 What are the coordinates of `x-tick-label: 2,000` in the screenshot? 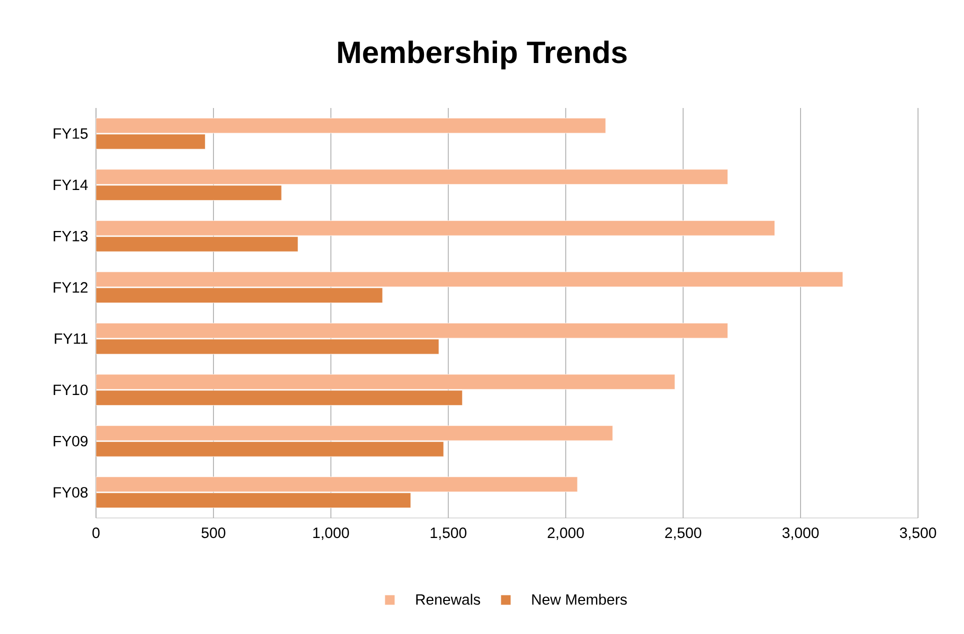 It's located at (566, 534).